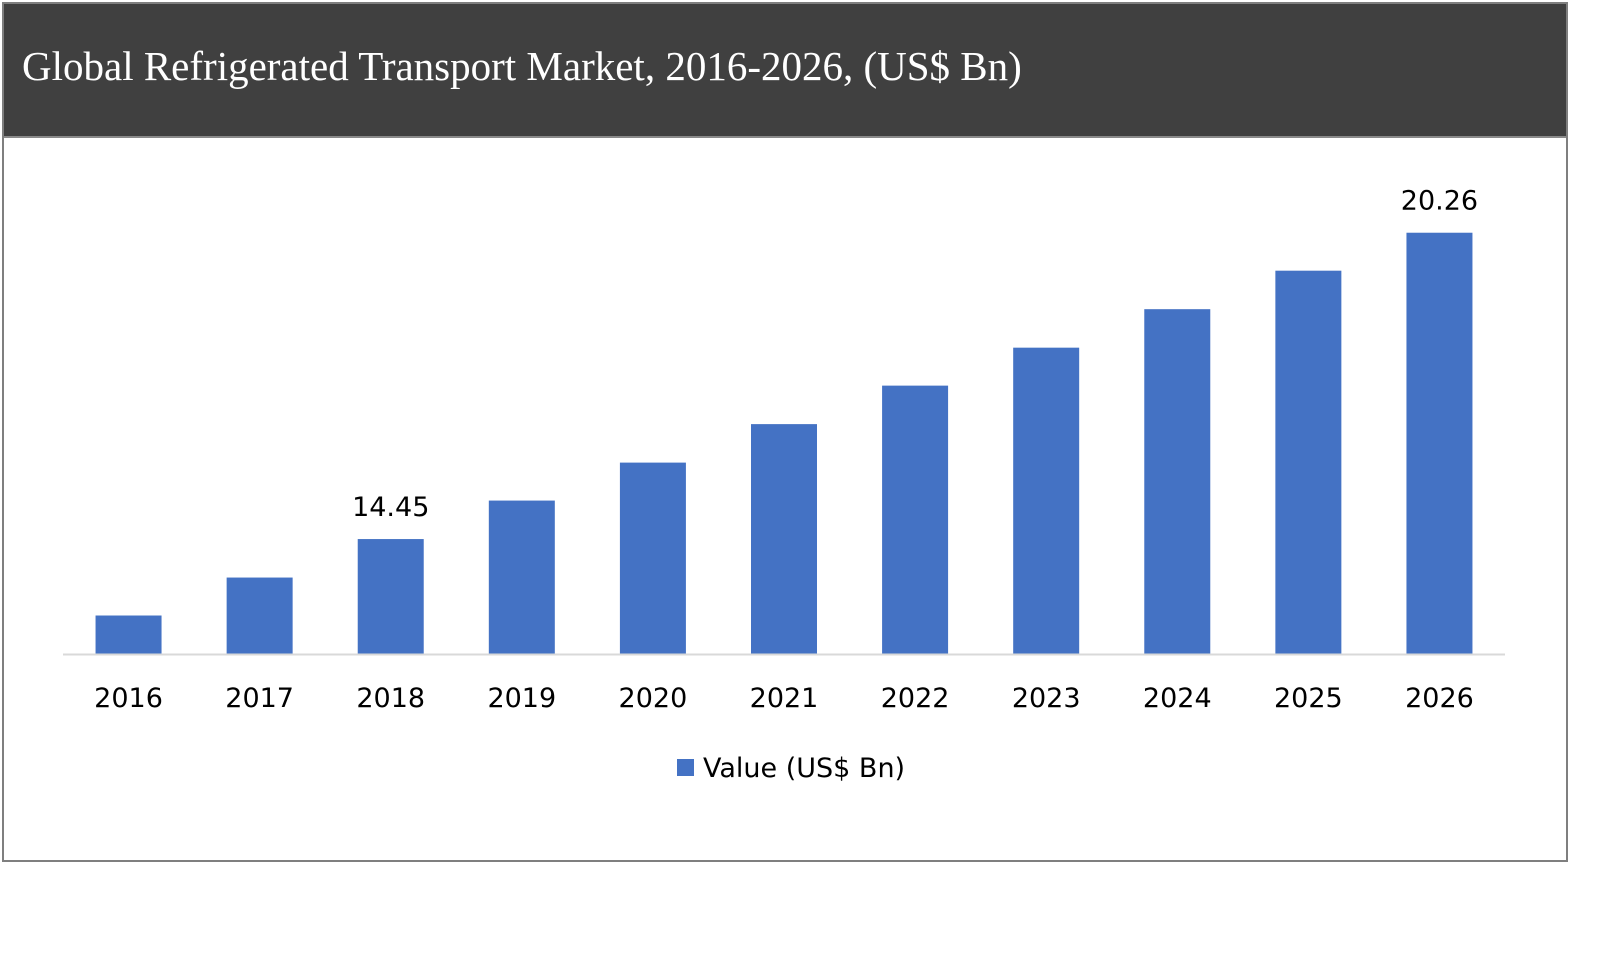  I want to click on x-tick-label: 2016, so click(128, 698).